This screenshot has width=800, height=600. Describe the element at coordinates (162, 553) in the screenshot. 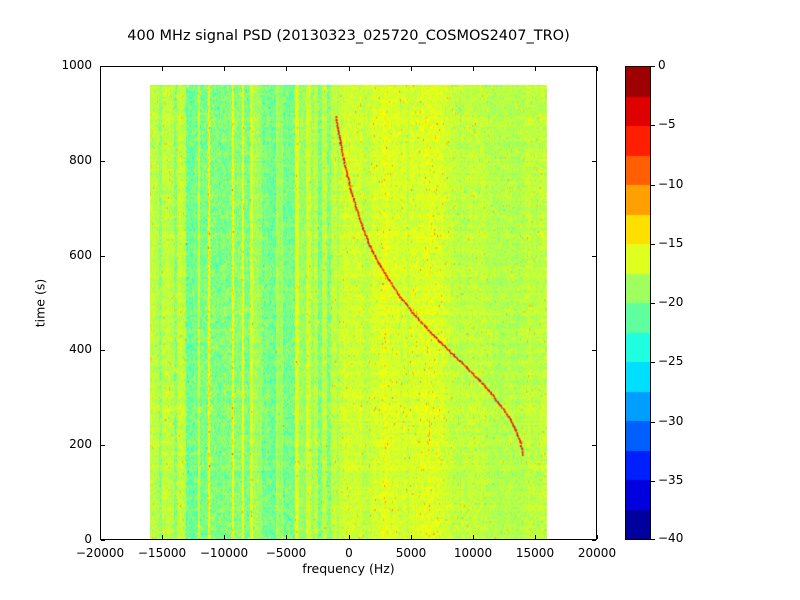

I see `x-tick-label: −15000` at that location.